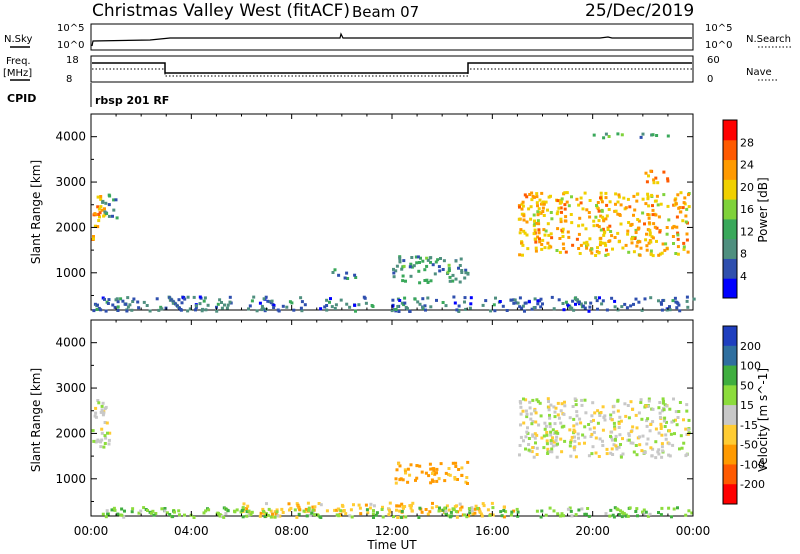 The width and height of the screenshot is (800, 554). What do you see at coordinates (385, 12) in the screenshot?
I see `beam-label: Beam 07` at bounding box center [385, 12].